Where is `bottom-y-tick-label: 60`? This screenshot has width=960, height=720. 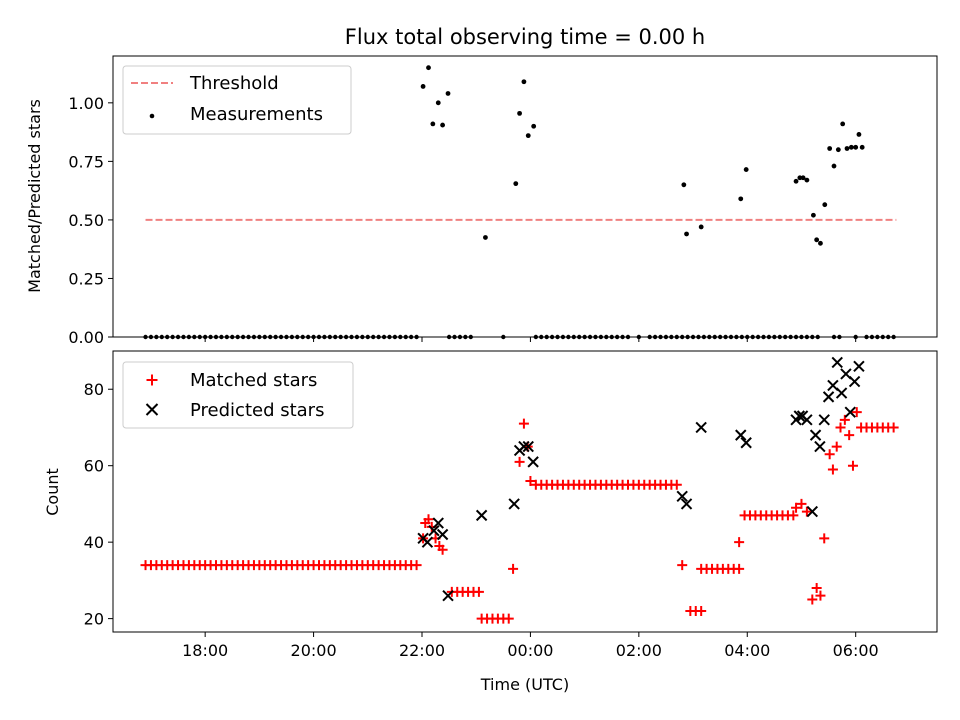 bottom-y-tick-label: 60 is located at coordinates (94, 466).